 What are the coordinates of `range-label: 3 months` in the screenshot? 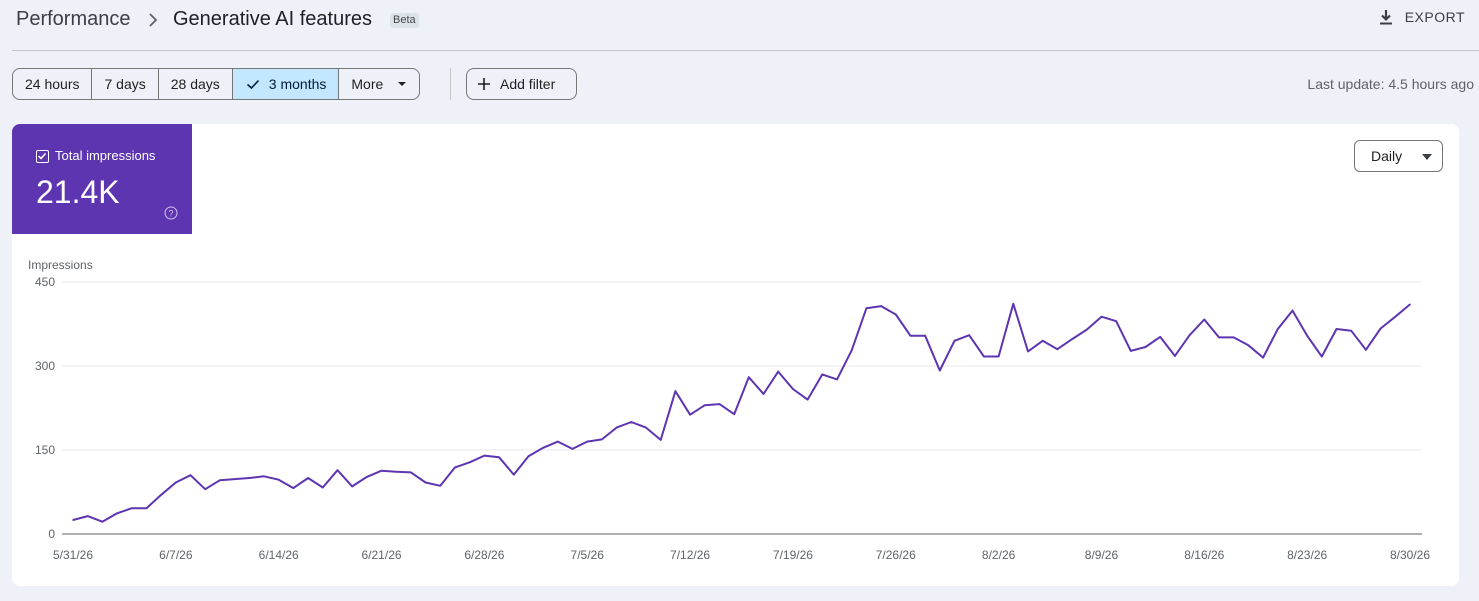 It's located at (297, 84).